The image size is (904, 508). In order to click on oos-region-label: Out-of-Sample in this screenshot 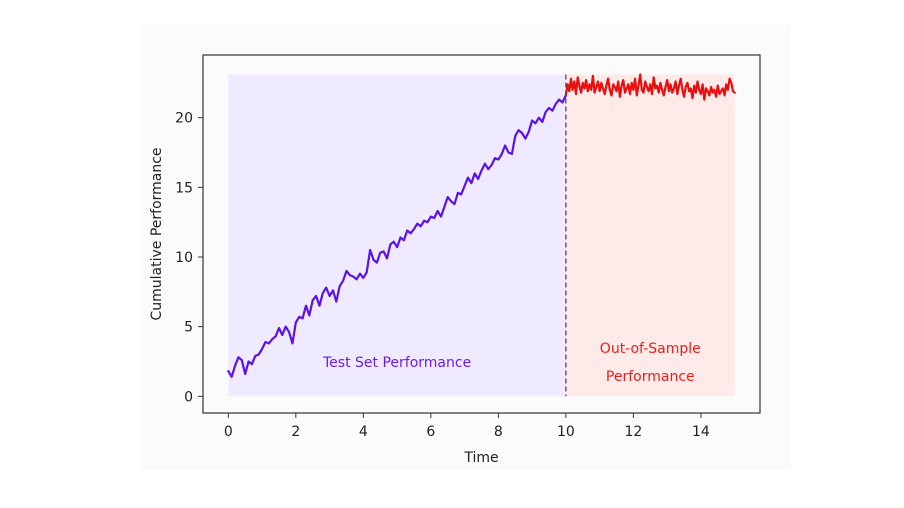, I will do `click(650, 349)`.